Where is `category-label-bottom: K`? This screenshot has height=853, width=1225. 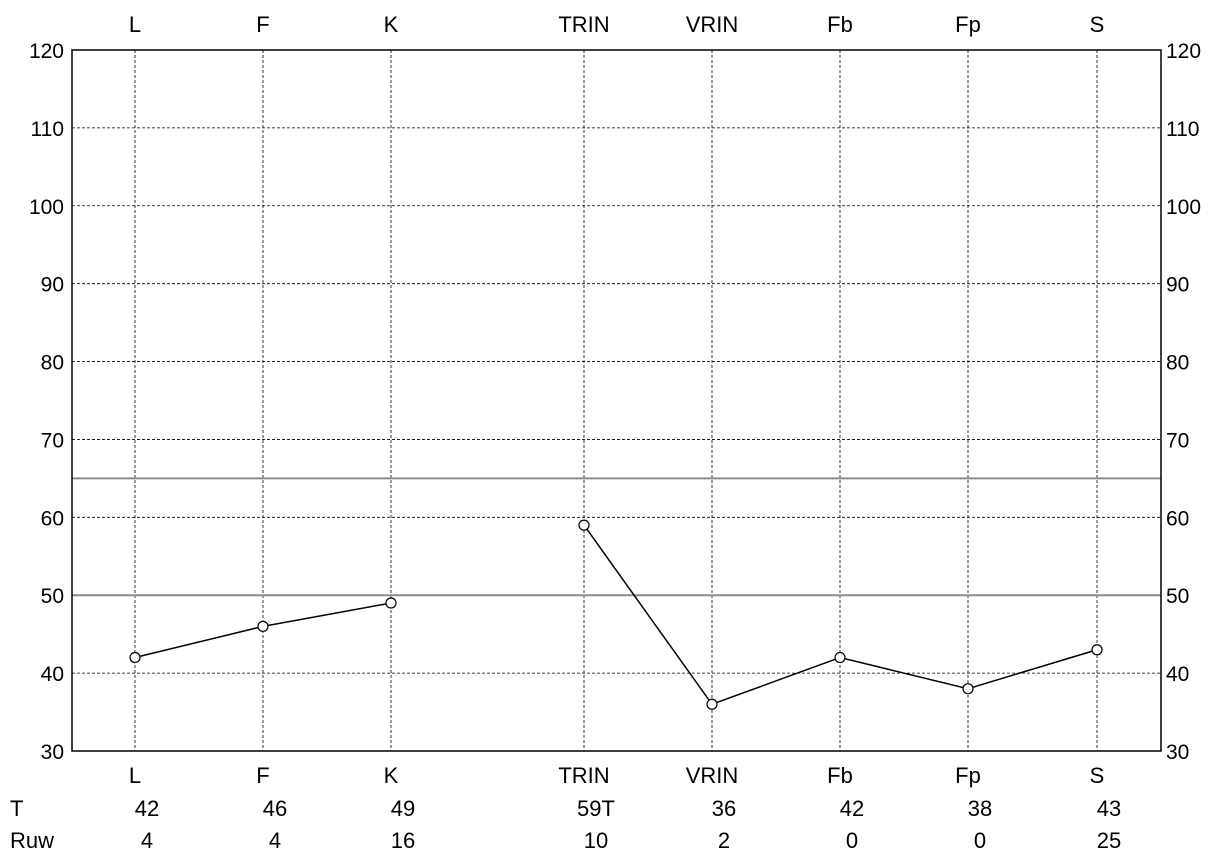
category-label-bottom: K is located at coordinates (391, 775).